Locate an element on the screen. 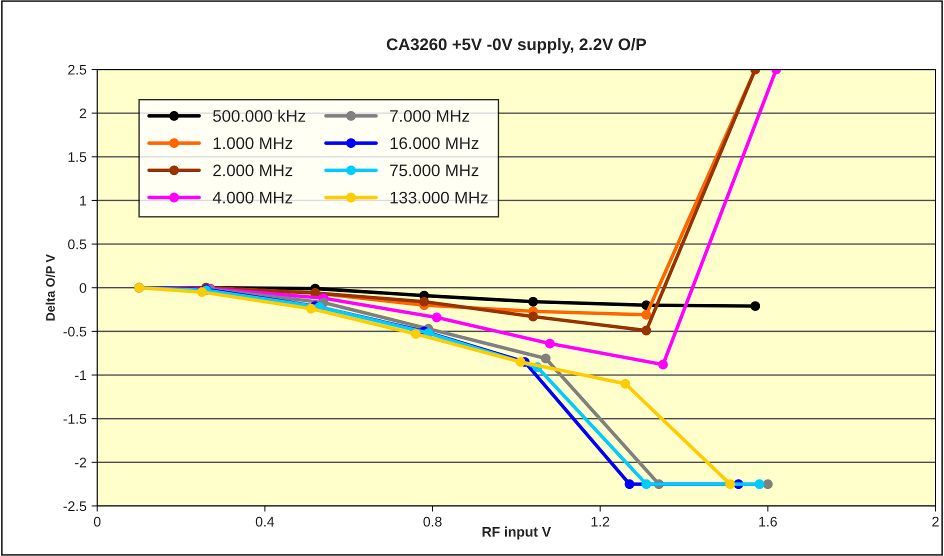  legend-label: 7.000 MHz is located at coordinates (430, 116).